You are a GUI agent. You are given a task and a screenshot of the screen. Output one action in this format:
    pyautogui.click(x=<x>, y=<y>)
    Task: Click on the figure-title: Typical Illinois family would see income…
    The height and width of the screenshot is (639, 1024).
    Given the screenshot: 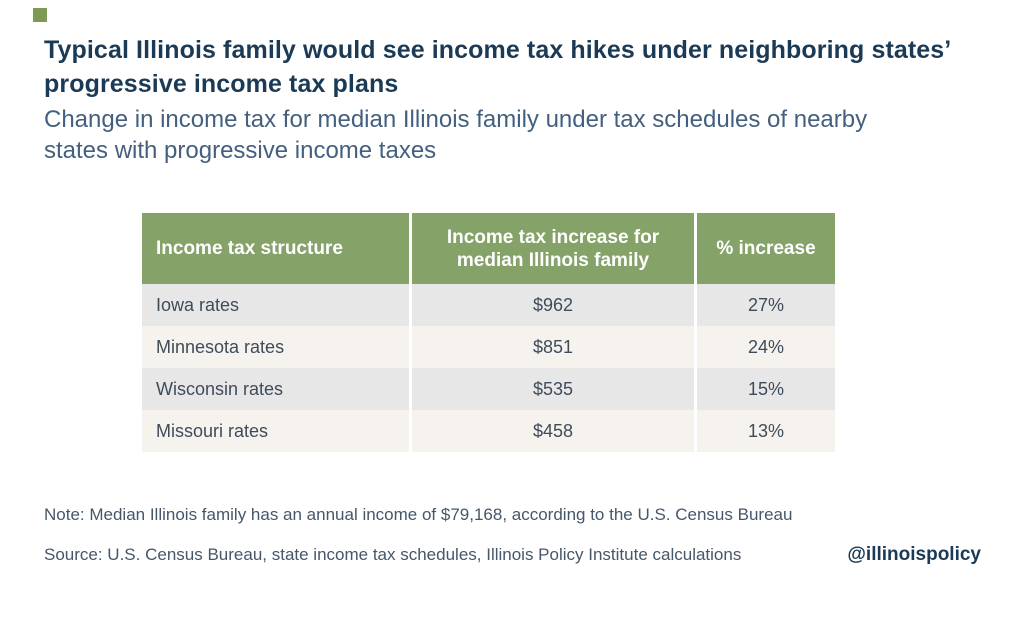 What is the action you would take?
    pyautogui.click(x=524, y=67)
    